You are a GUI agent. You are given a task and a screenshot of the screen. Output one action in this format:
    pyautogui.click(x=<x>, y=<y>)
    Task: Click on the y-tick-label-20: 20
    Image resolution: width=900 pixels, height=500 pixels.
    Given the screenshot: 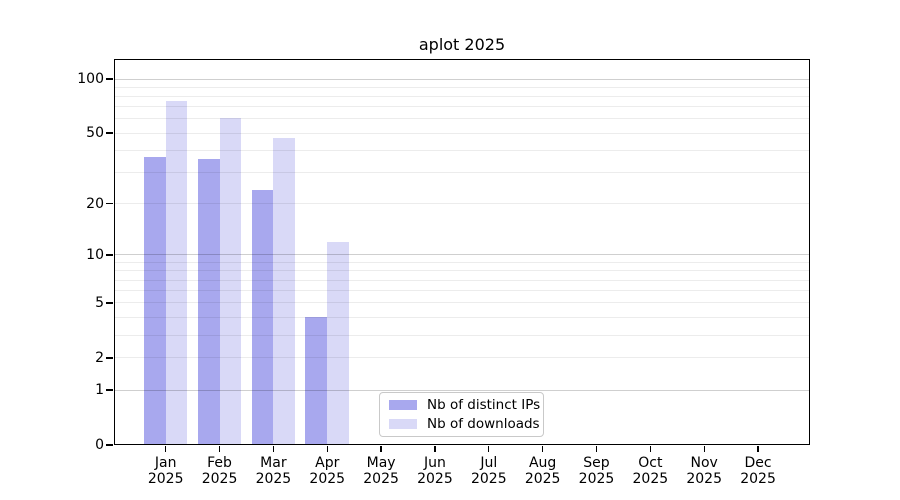 What is the action you would take?
    pyautogui.click(x=95, y=203)
    